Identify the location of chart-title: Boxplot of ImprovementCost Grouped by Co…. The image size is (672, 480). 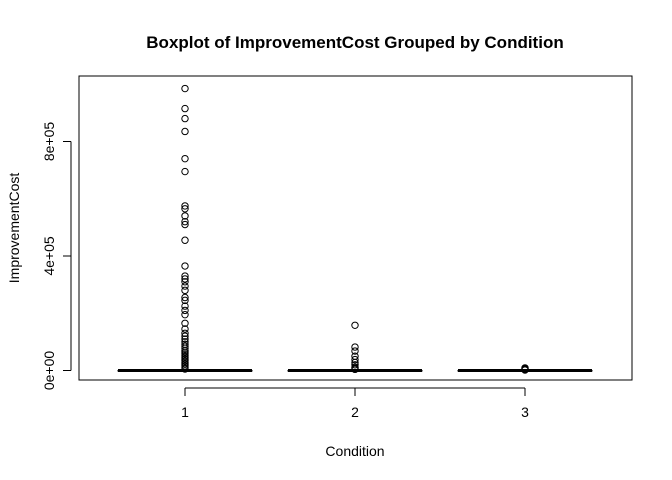
(354, 42).